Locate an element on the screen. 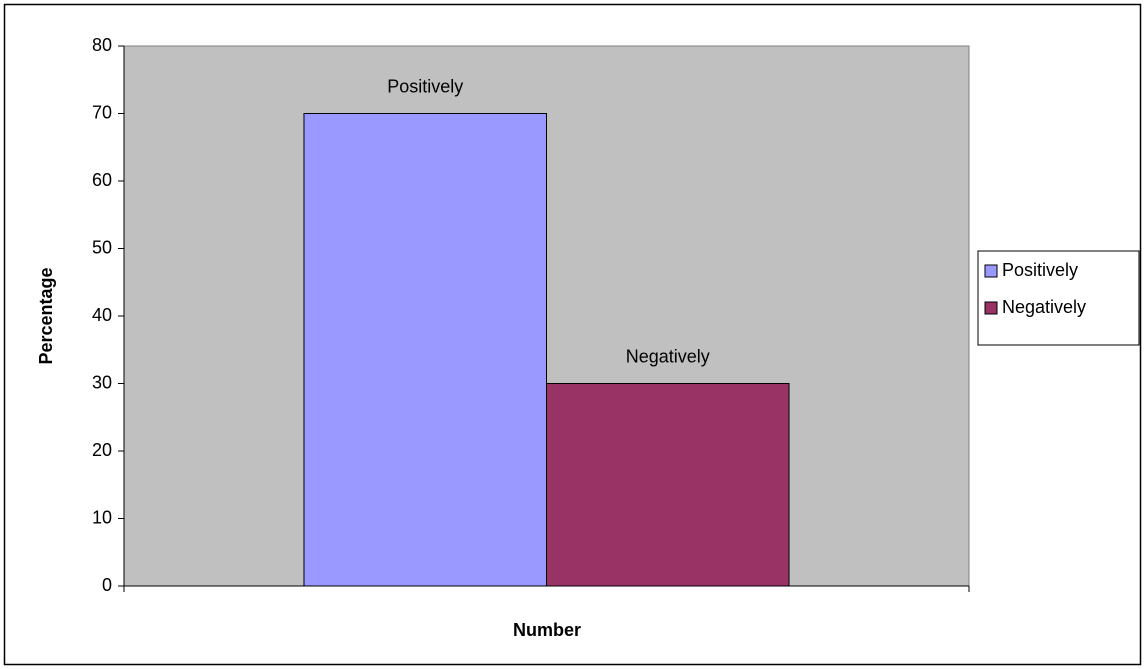 The image size is (1145, 669). y-tick-label: 20 is located at coordinates (102, 450).